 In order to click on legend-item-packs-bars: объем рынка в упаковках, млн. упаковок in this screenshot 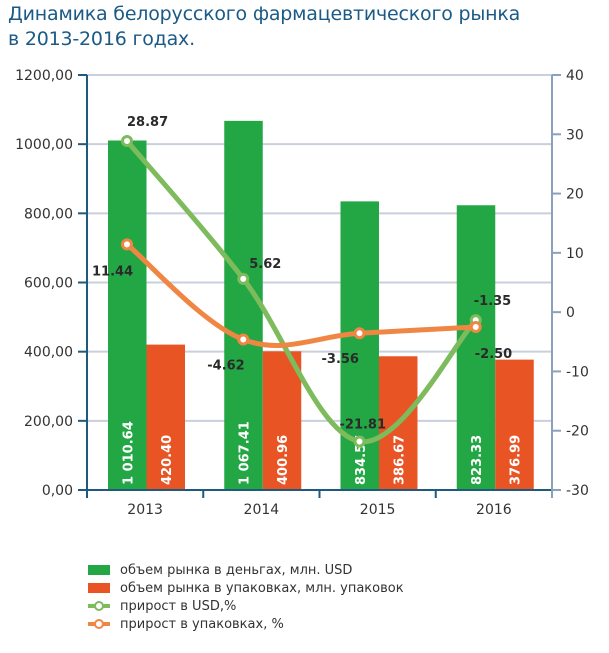, I will do `click(246, 588)`.